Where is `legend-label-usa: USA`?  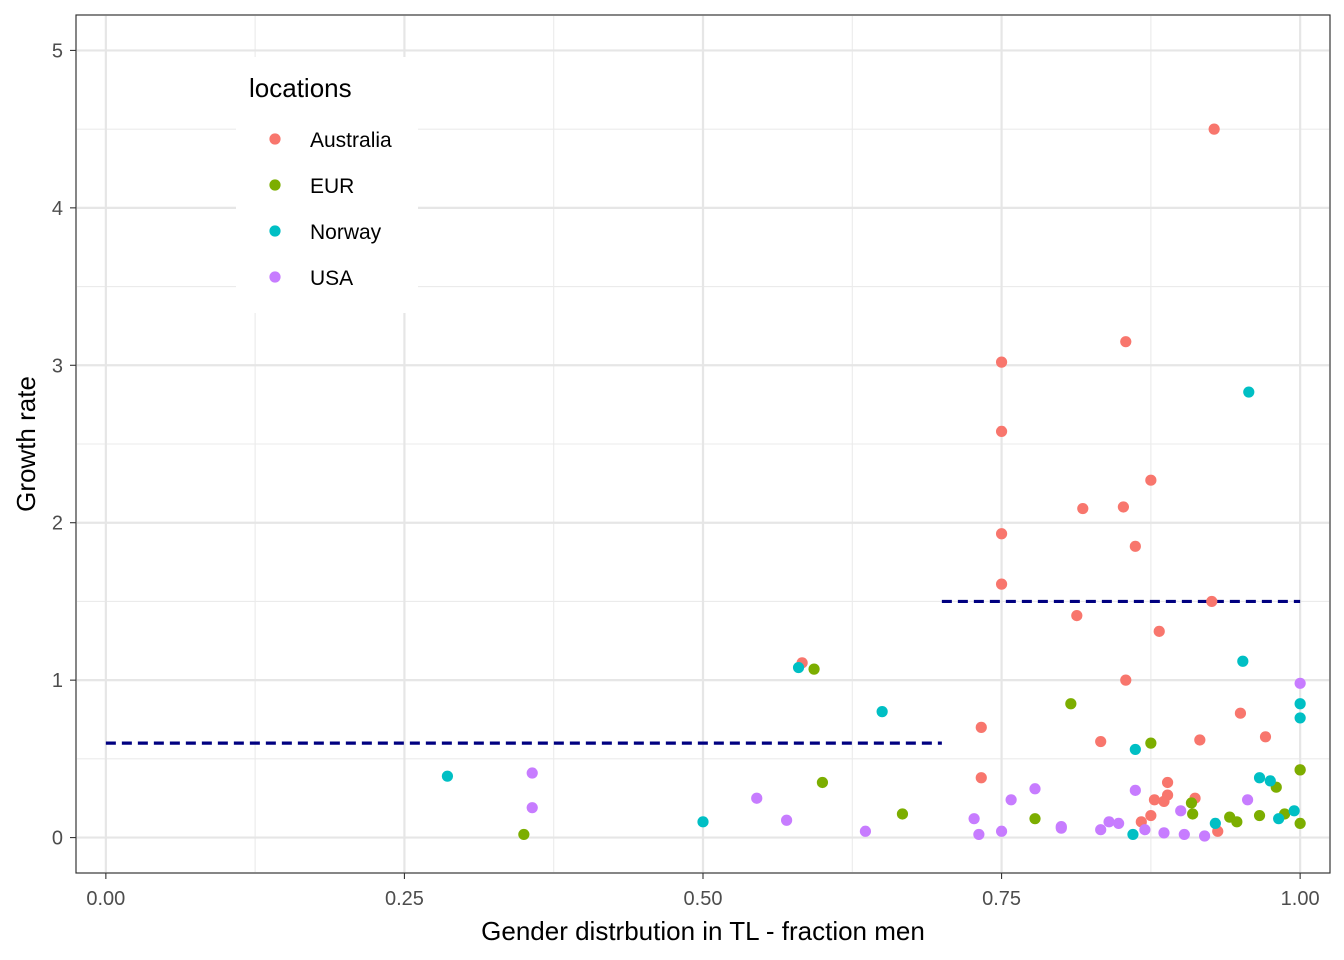 legend-label-usa: USA is located at coordinates (331, 278).